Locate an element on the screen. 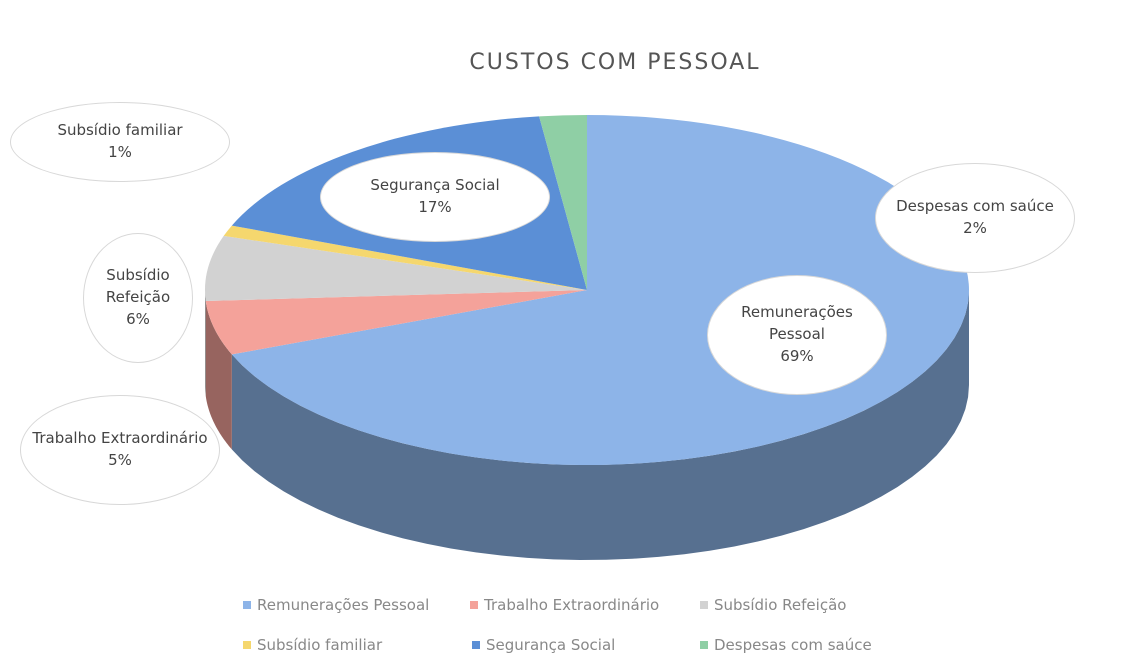 This screenshot has height=668, width=1140. legend-label: Subsídio Refeição is located at coordinates (780, 605).